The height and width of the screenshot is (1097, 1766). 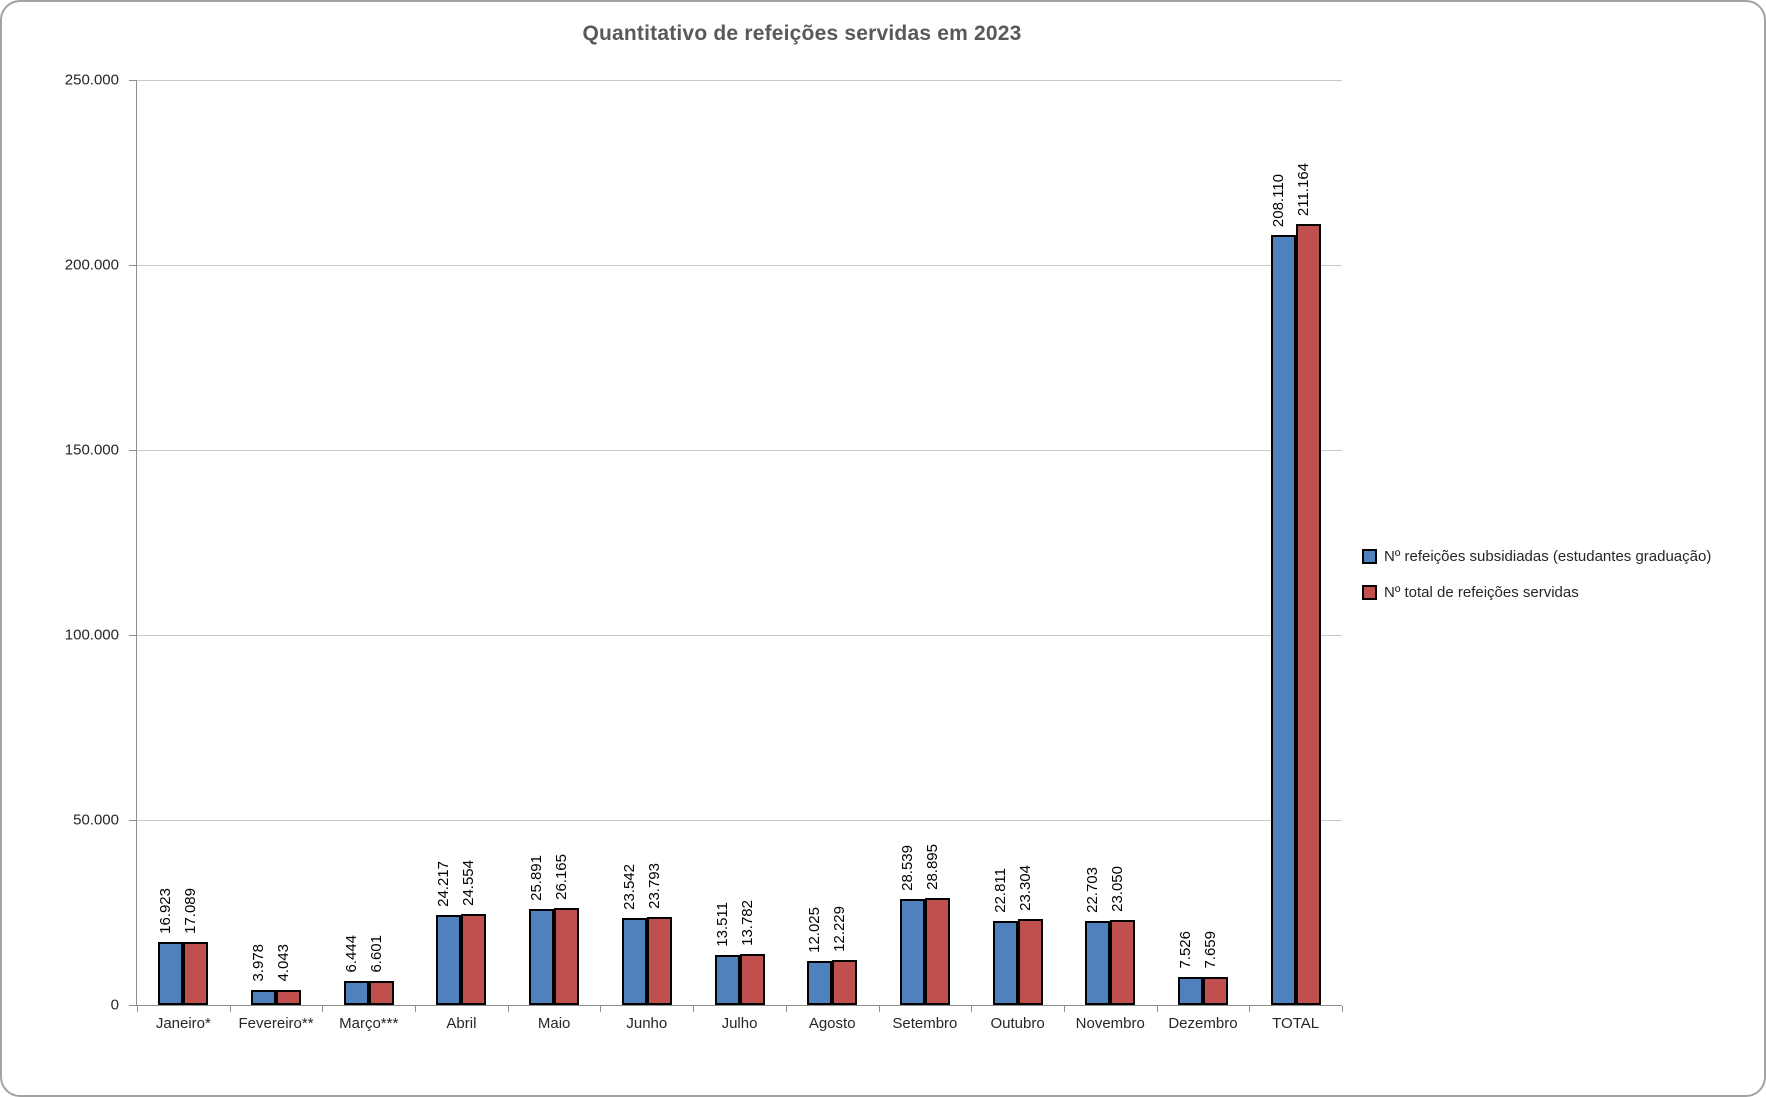 What do you see at coordinates (654, 886) in the screenshot?
I see `value-label: 23.793` at bounding box center [654, 886].